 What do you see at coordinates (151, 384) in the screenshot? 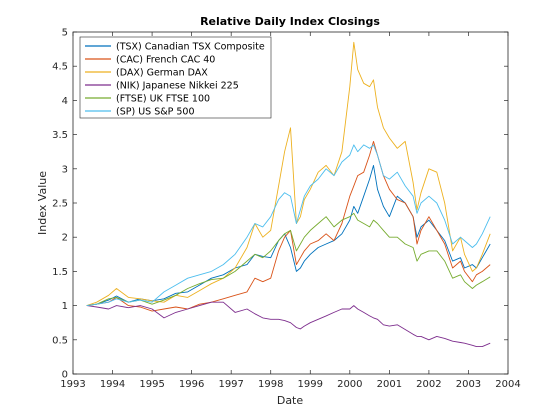
I see `x-tick-label: 1995` at bounding box center [151, 384].